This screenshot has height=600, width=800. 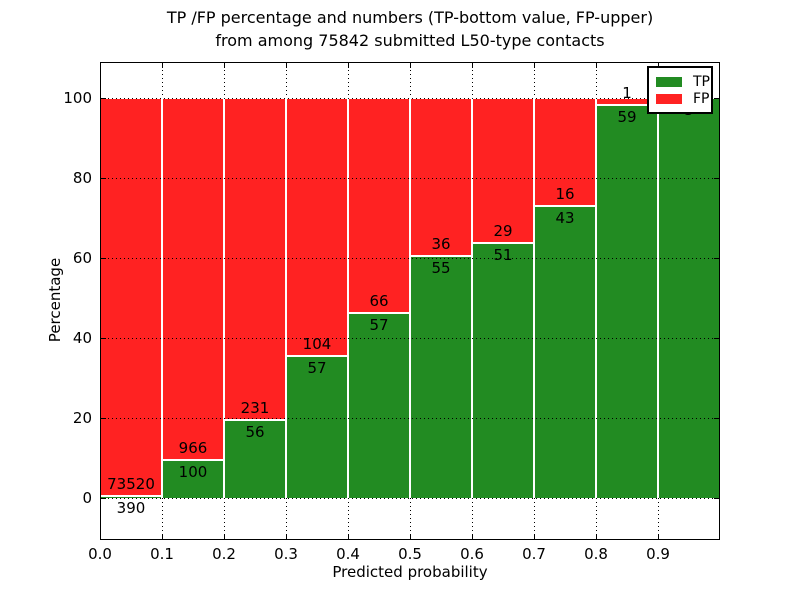 I want to click on x-tick-label: 0.0, so click(x=100, y=554).